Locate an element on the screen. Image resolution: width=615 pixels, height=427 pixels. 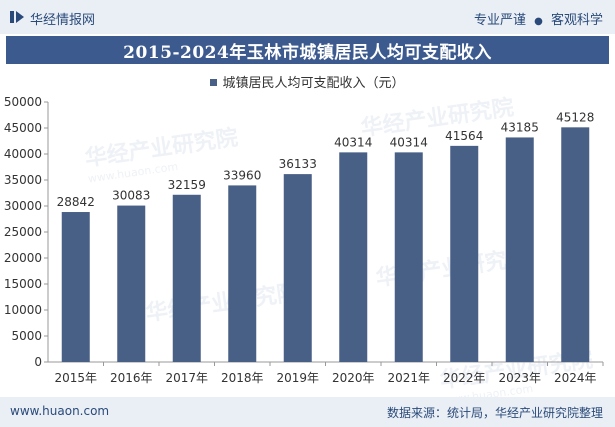
header-bar: 华经情报网 专业严谨 ● 客观科学 is located at coordinates (307, 17).